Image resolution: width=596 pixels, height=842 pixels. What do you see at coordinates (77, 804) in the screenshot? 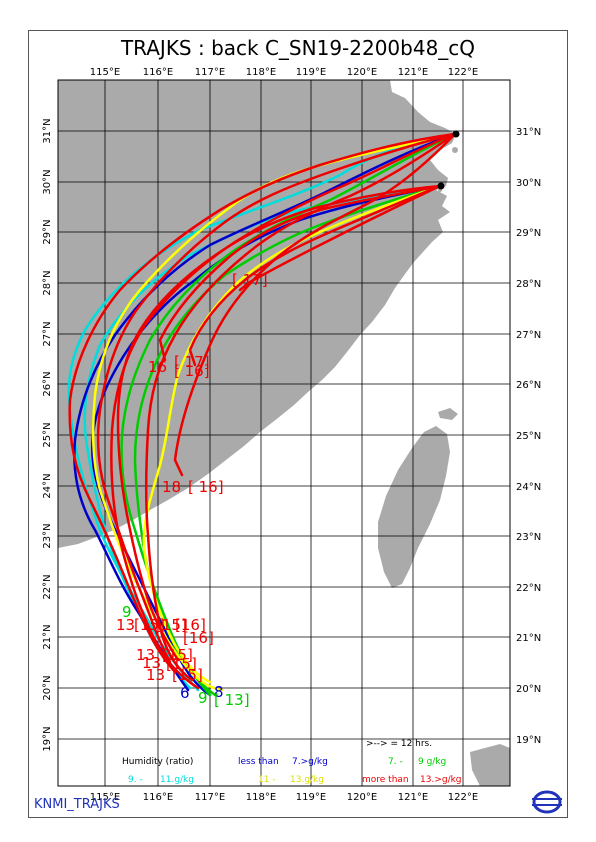
I see `footer-label: KNMI_TRAJKS` at bounding box center [77, 804].